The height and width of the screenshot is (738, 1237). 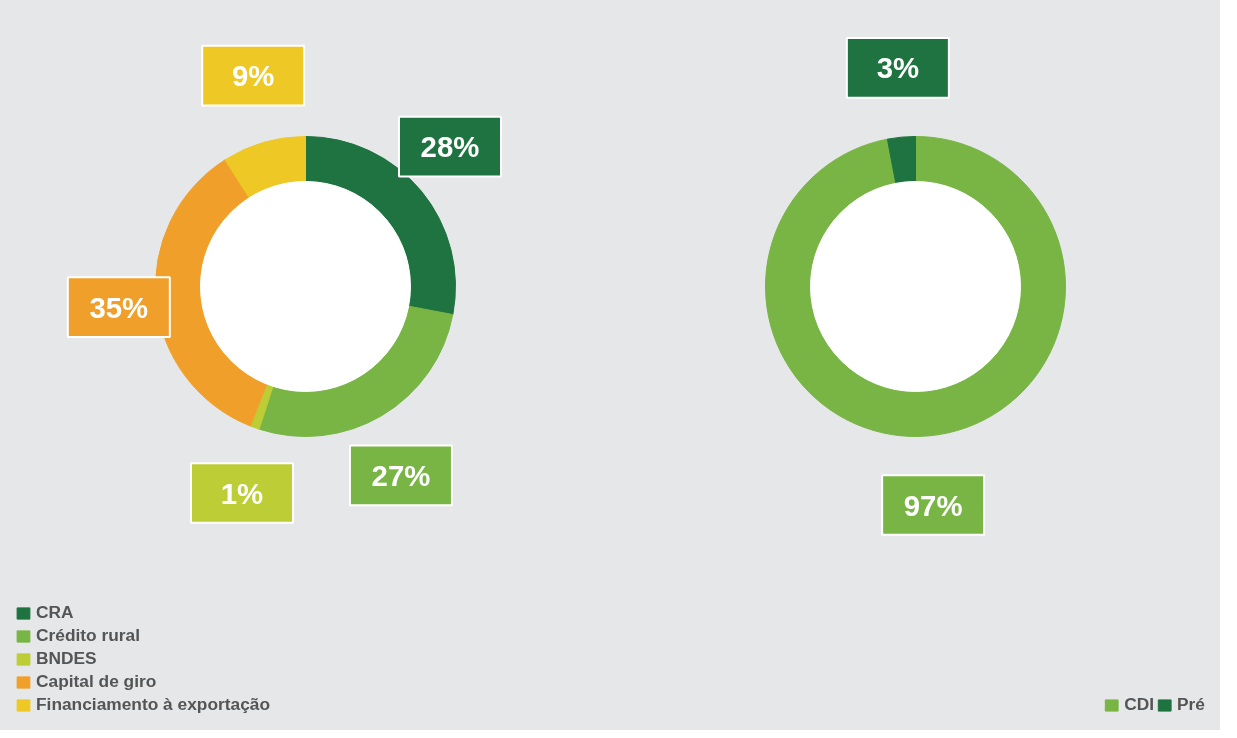 I want to click on legend-label: CRA, so click(x=55, y=612).